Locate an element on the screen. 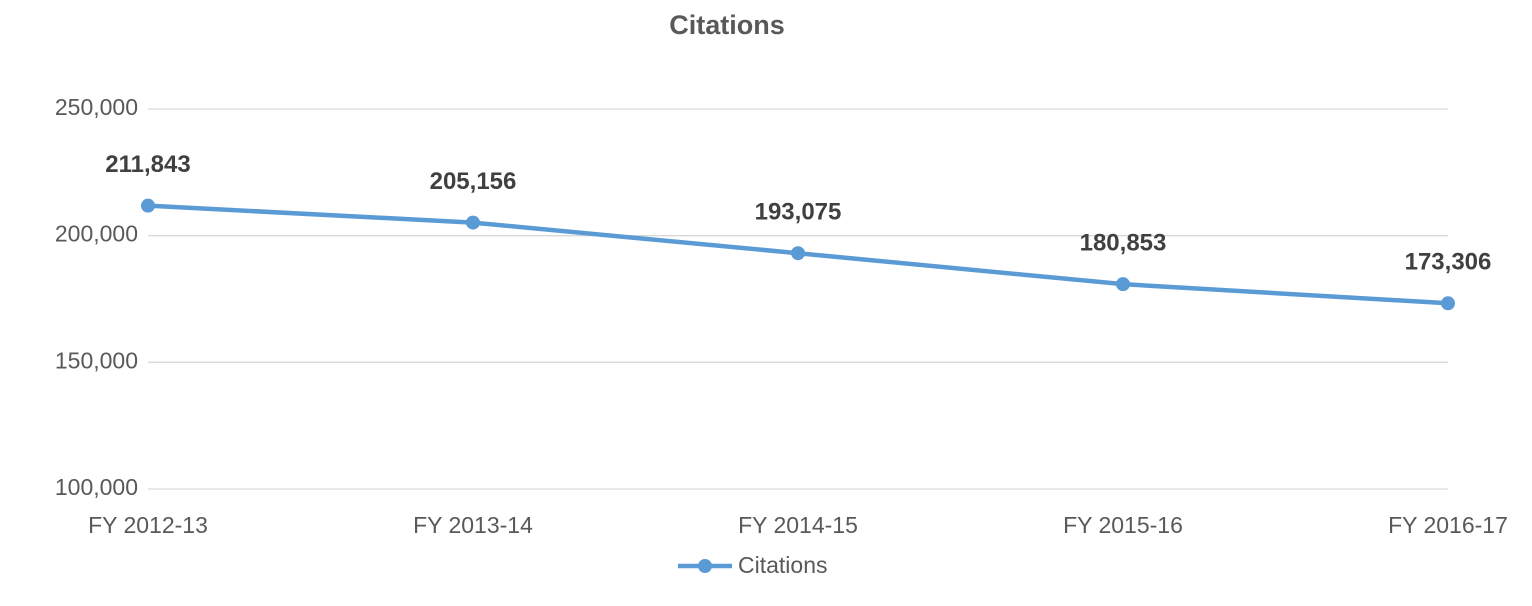 This screenshot has height=606, width=1532. legend-marker is located at coordinates (705, 566).